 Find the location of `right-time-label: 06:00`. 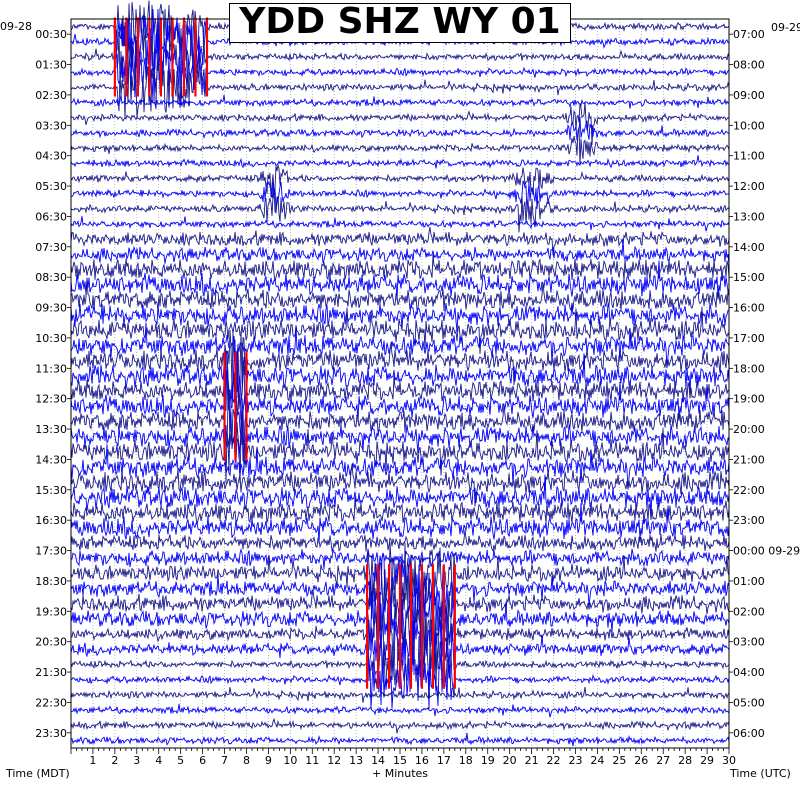

right-time-label: 06:00 is located at coordinates (749, 733).